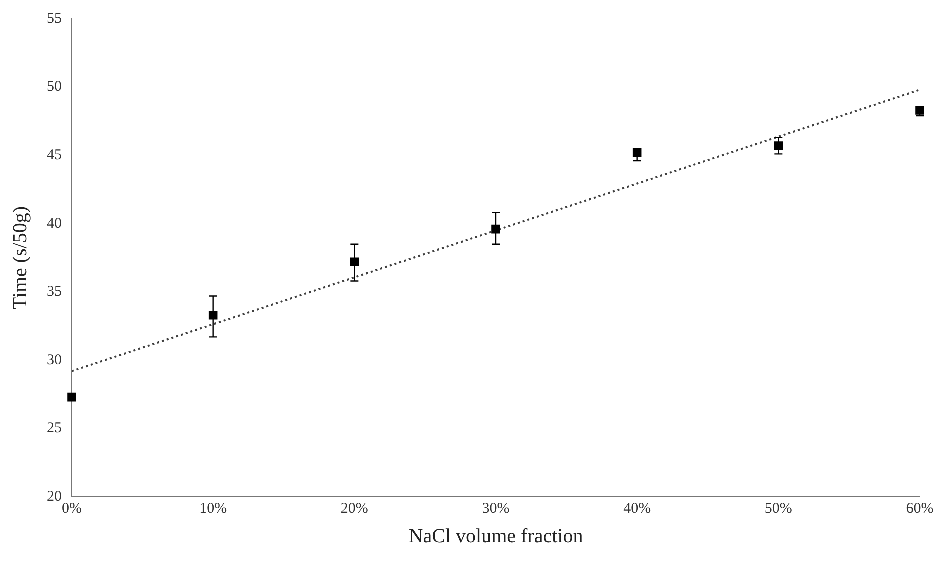 Image resolution: width=938 pixels, height=561 pixels. I want to click on x-tick-label: 60%, so click(920, 508).